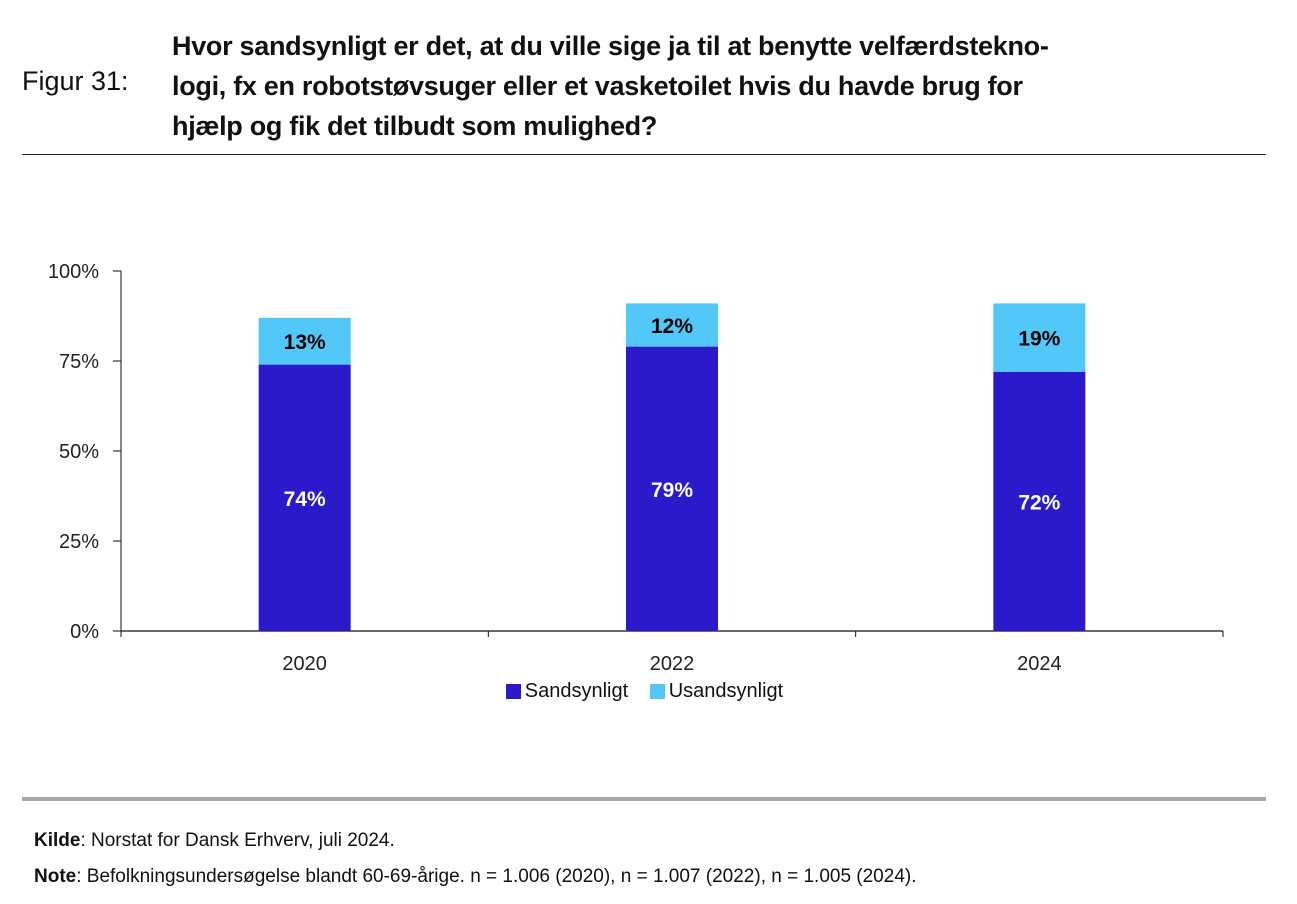 Image resolution: width=1297 pixels, height=904 pixels. I want to click on y-tick-label: 75%, so click(79, 362).